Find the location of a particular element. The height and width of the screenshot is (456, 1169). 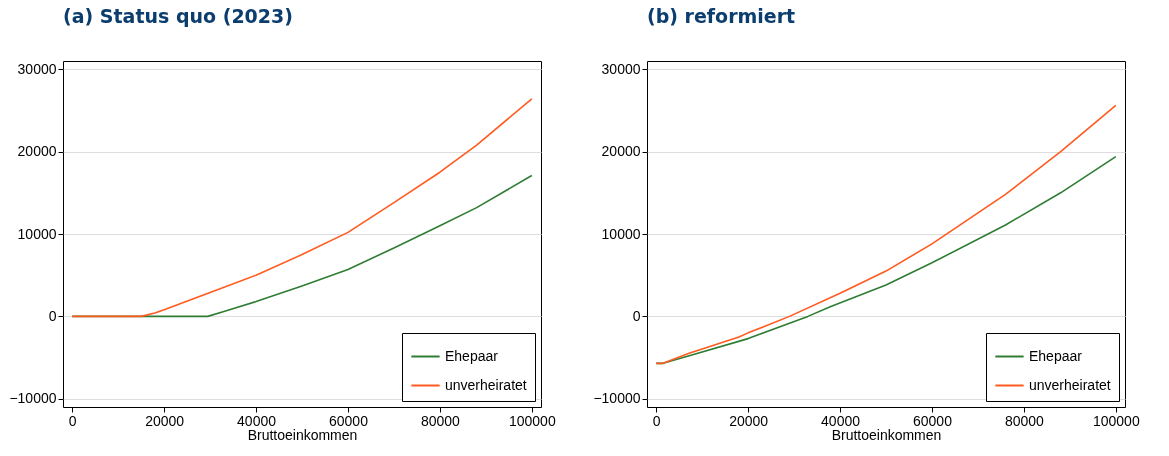

chart-title: (a) Status quo (2023) is located at coordinates (178, 16).